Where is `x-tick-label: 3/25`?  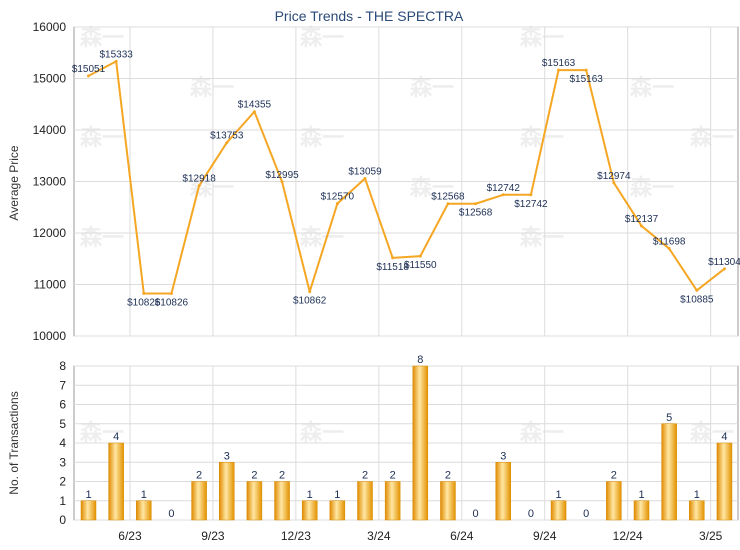
x-tick-label: 3/25 is located at coordinates (711, 536).